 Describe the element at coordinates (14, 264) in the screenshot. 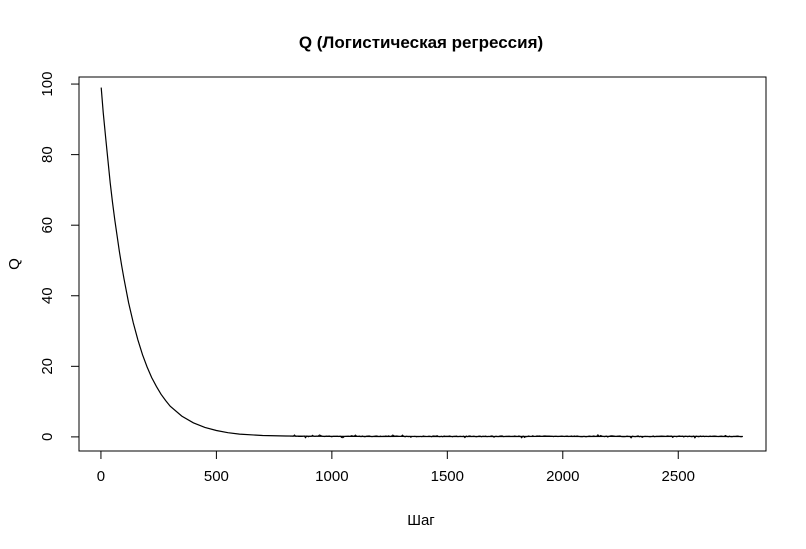

I see `y-axis-label: Q` at that location.